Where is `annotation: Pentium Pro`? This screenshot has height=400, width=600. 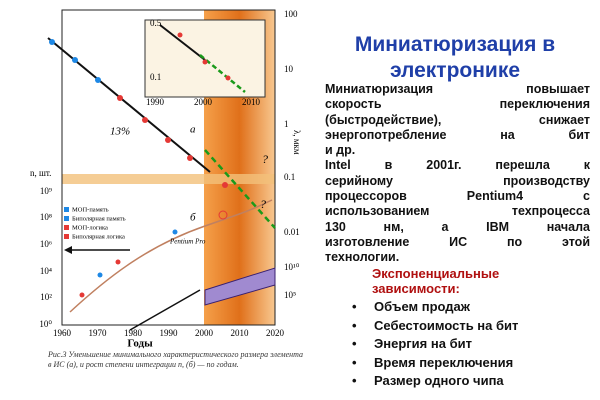 annotation: Pentium Pro is located at coordinates (187, 242).